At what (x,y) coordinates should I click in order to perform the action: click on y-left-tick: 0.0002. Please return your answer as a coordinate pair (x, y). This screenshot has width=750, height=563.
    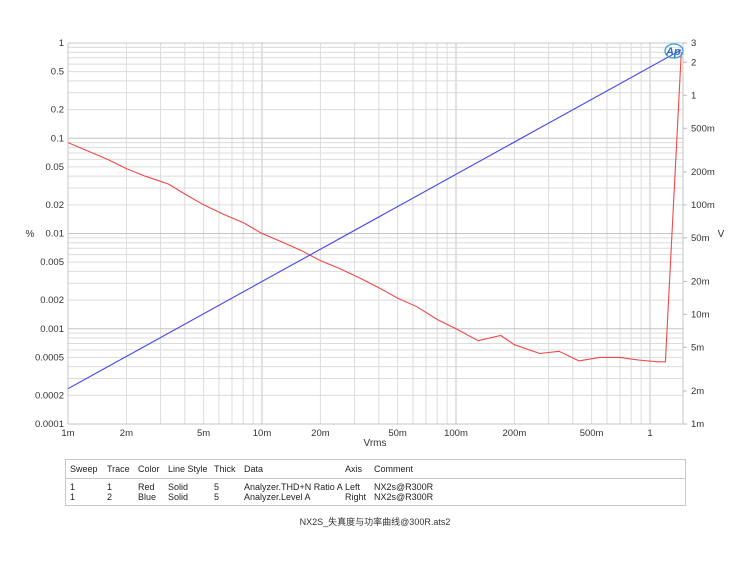
    Looking at the image, I should click on (49, 395).